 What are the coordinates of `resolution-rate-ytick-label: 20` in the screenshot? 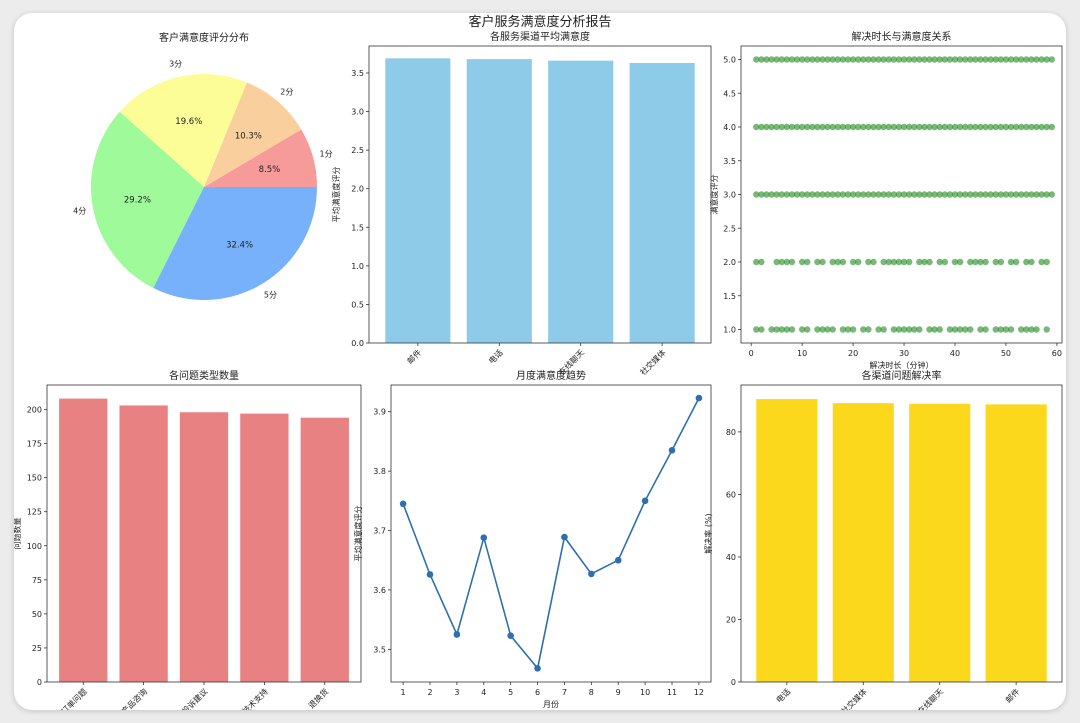 It's located at (731, 619).